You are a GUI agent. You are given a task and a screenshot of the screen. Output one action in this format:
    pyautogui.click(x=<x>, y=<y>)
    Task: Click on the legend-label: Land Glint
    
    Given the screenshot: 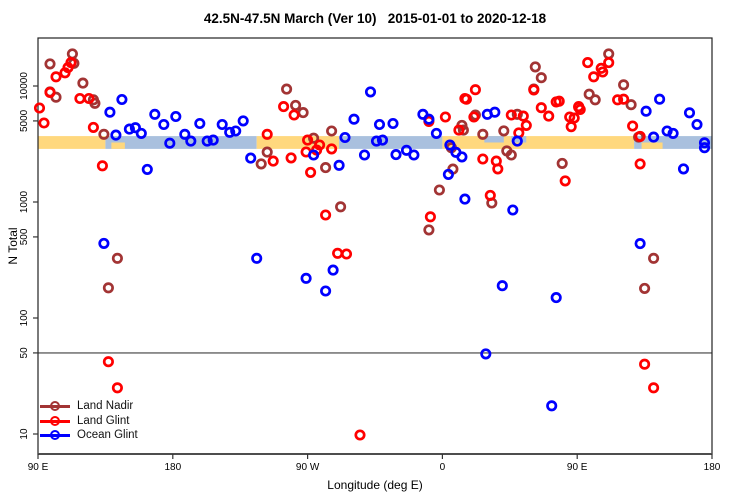 What is the action you would take?
    pyautogui.click(x=103, y=420)
    